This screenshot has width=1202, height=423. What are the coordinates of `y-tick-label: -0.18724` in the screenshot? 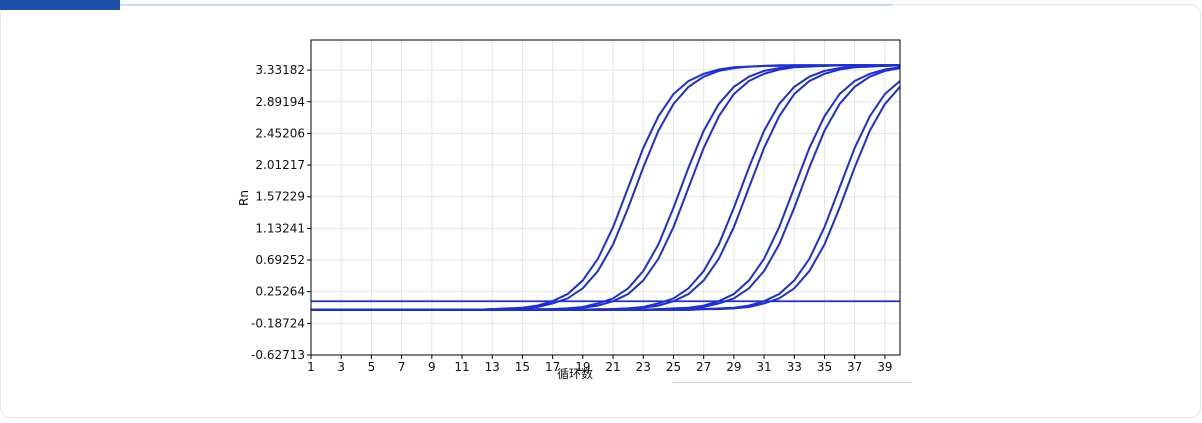 It's located at (278, 323).